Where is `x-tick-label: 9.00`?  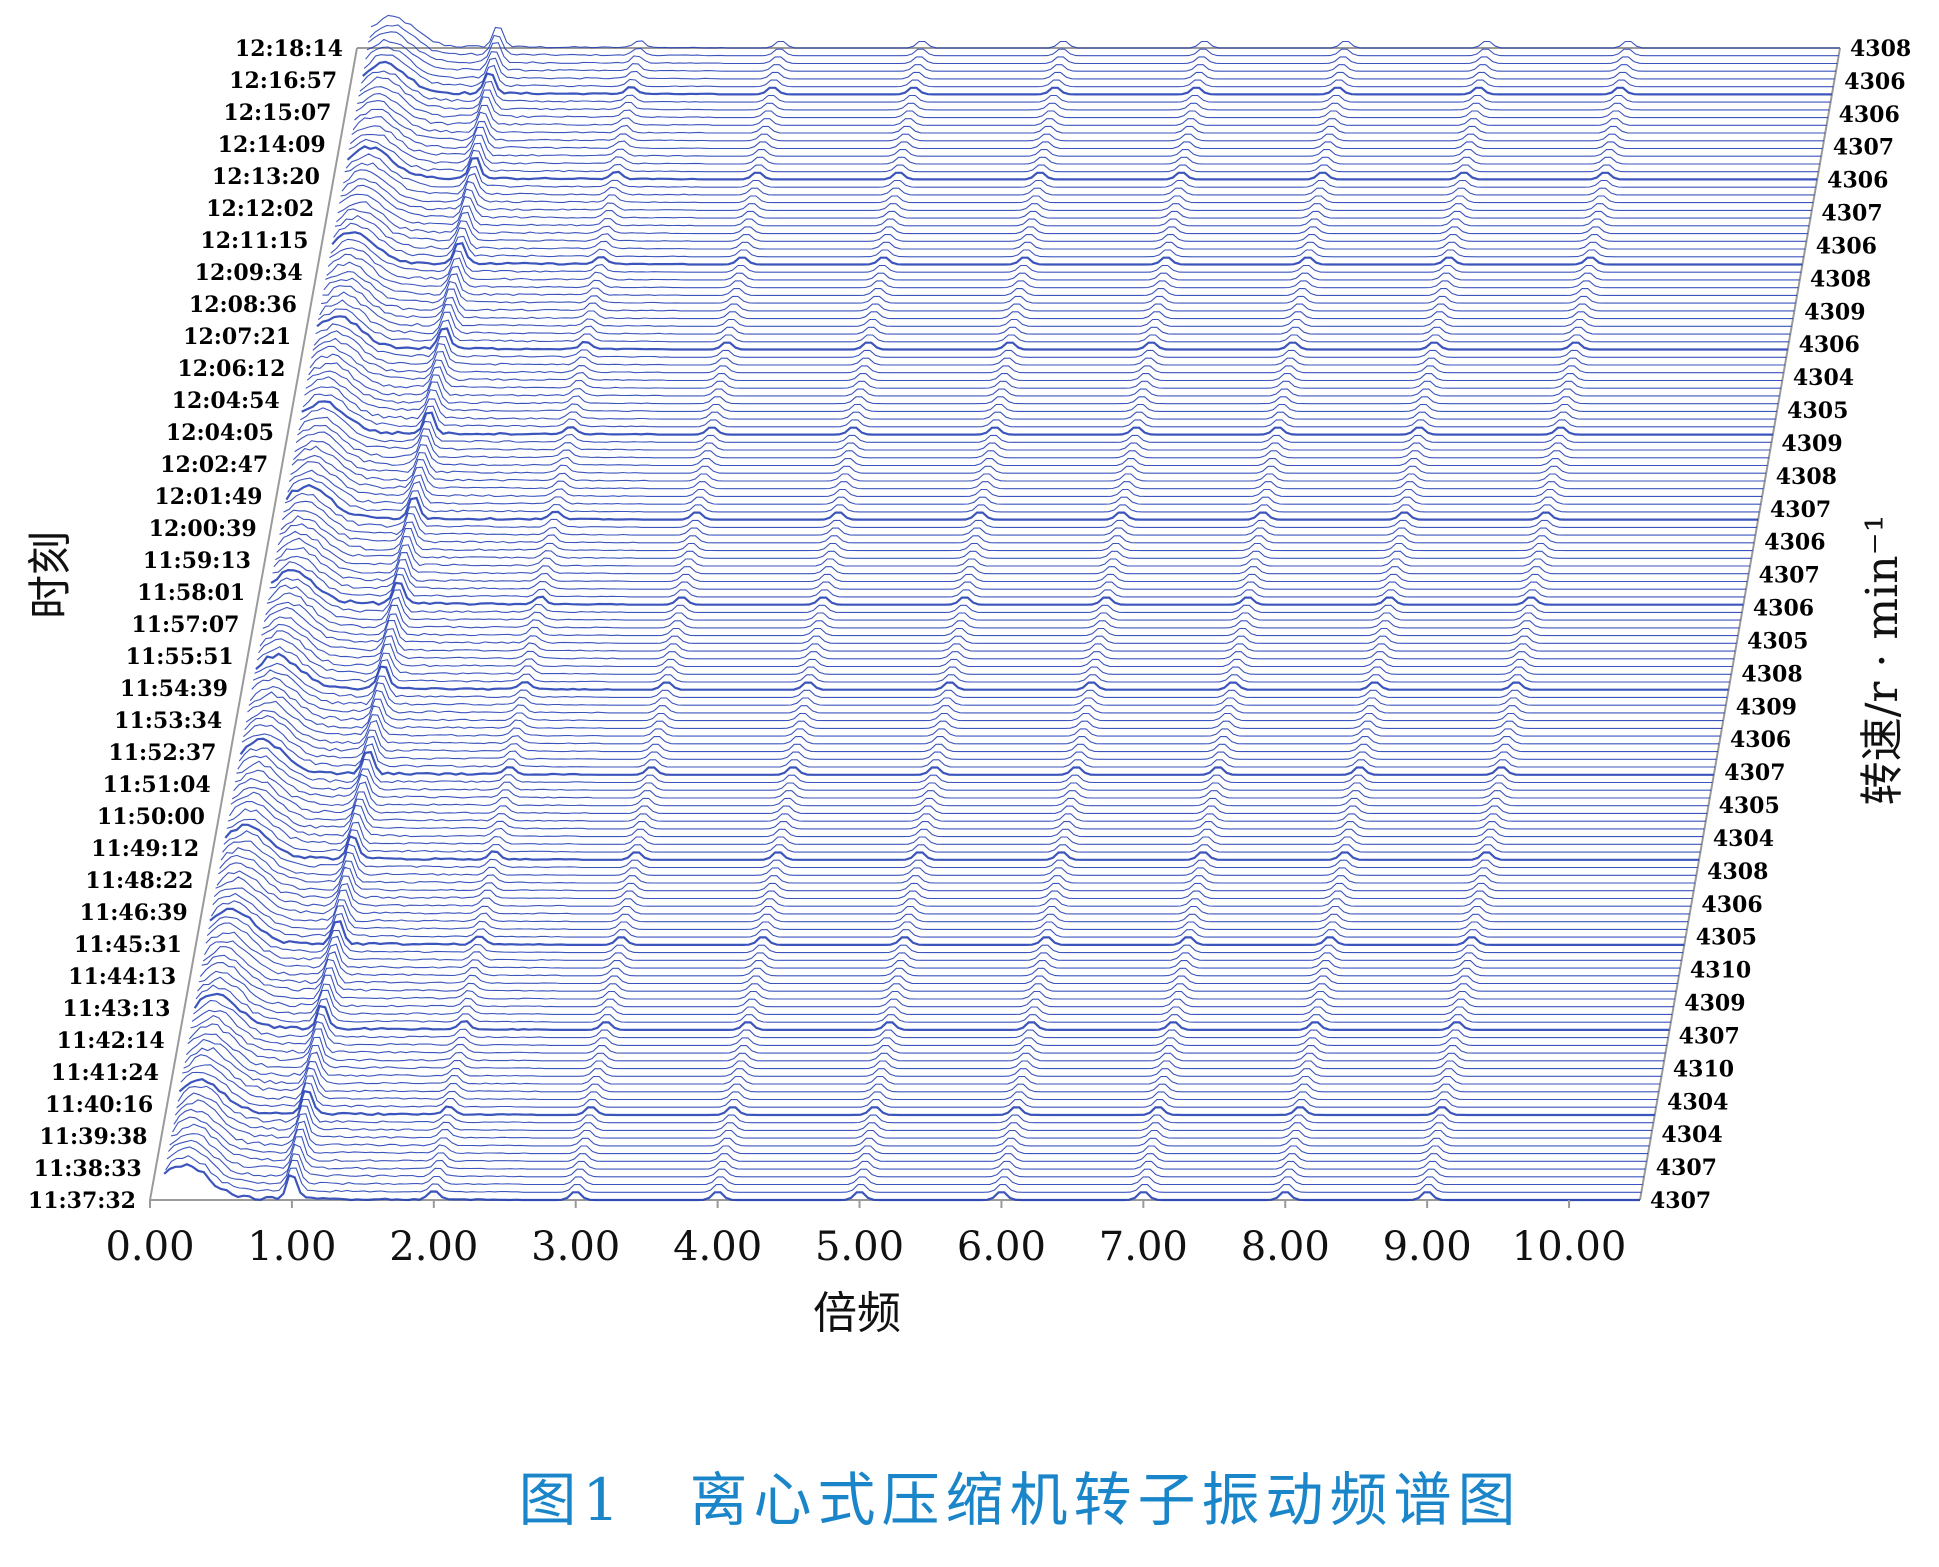 x-tick-label: 9.00 is located at coordinates (1427, 1247).